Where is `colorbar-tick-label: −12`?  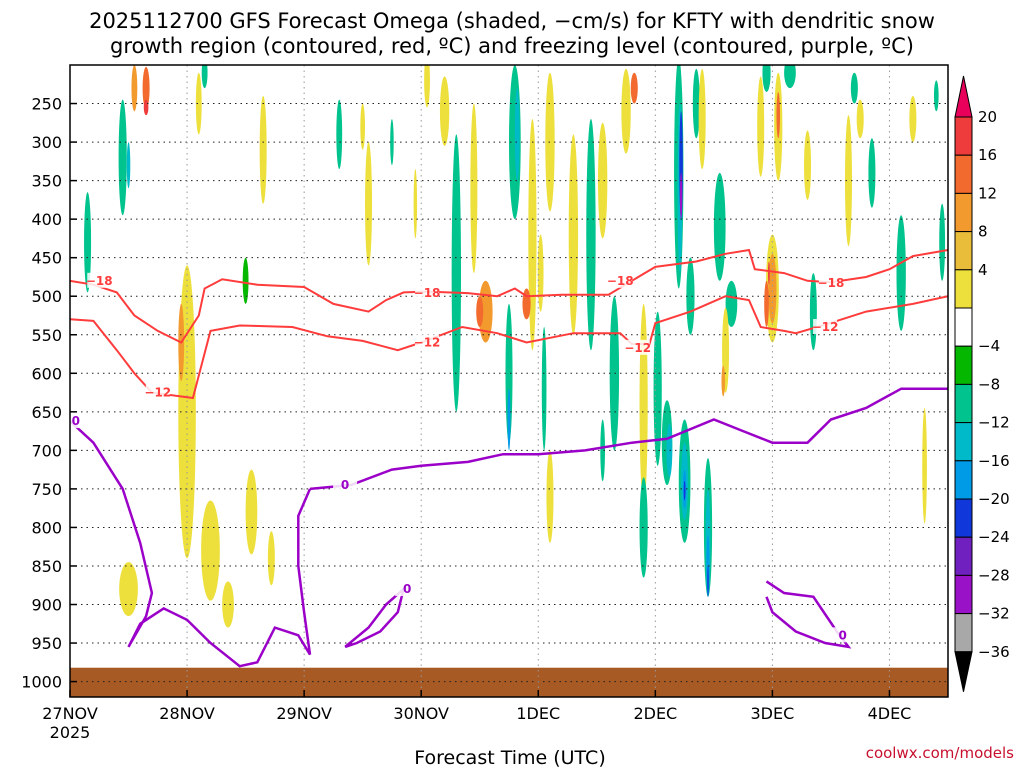 colorbar-tick-label: −12 is located at coordinates (994, 423).